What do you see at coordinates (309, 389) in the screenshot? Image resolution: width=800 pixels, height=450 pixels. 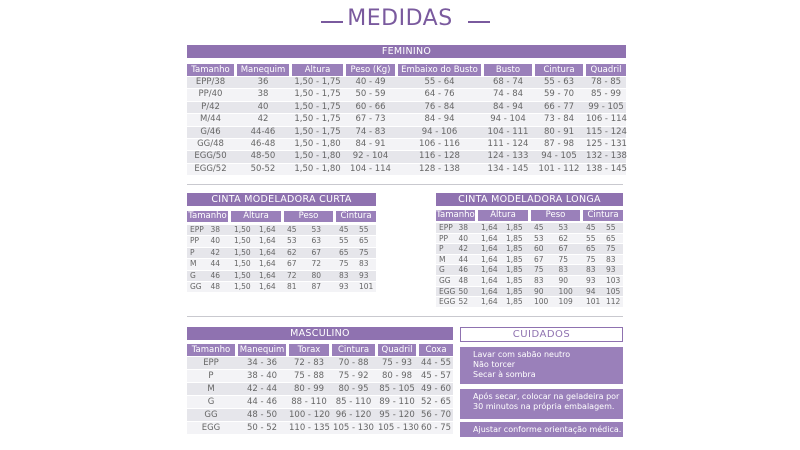 I see `cell: 80 - 99` at bounding box center [309, 389].